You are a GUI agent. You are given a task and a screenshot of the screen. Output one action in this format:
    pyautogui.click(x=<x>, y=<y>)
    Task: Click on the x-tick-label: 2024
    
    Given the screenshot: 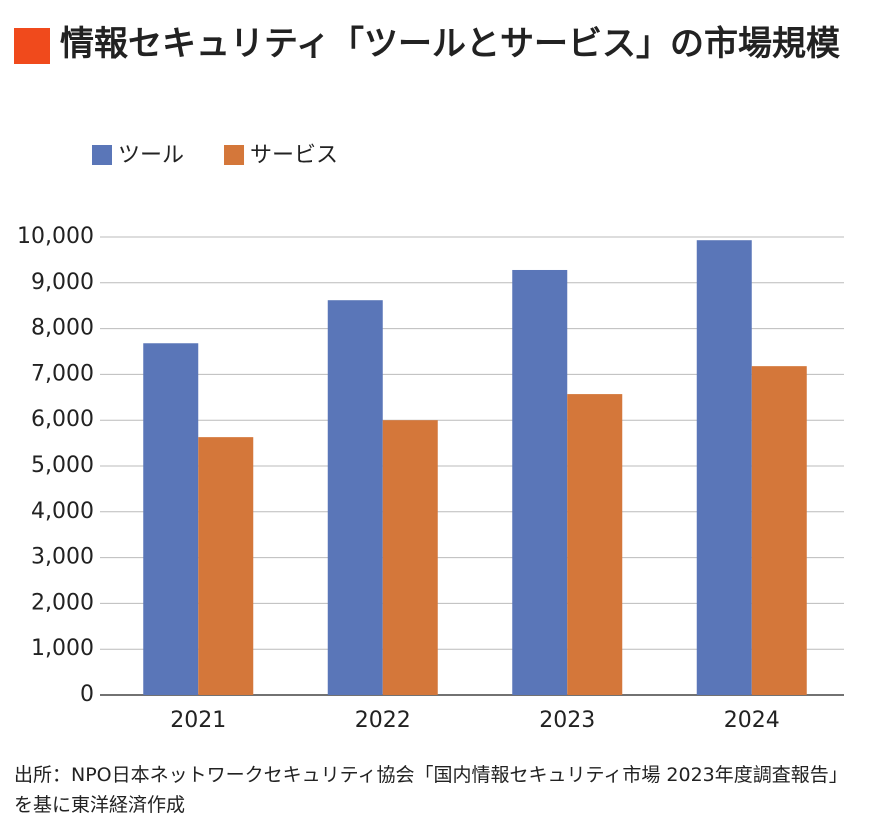 What is the action you would take?
    pyautogui.click(x=752, y=720)
    